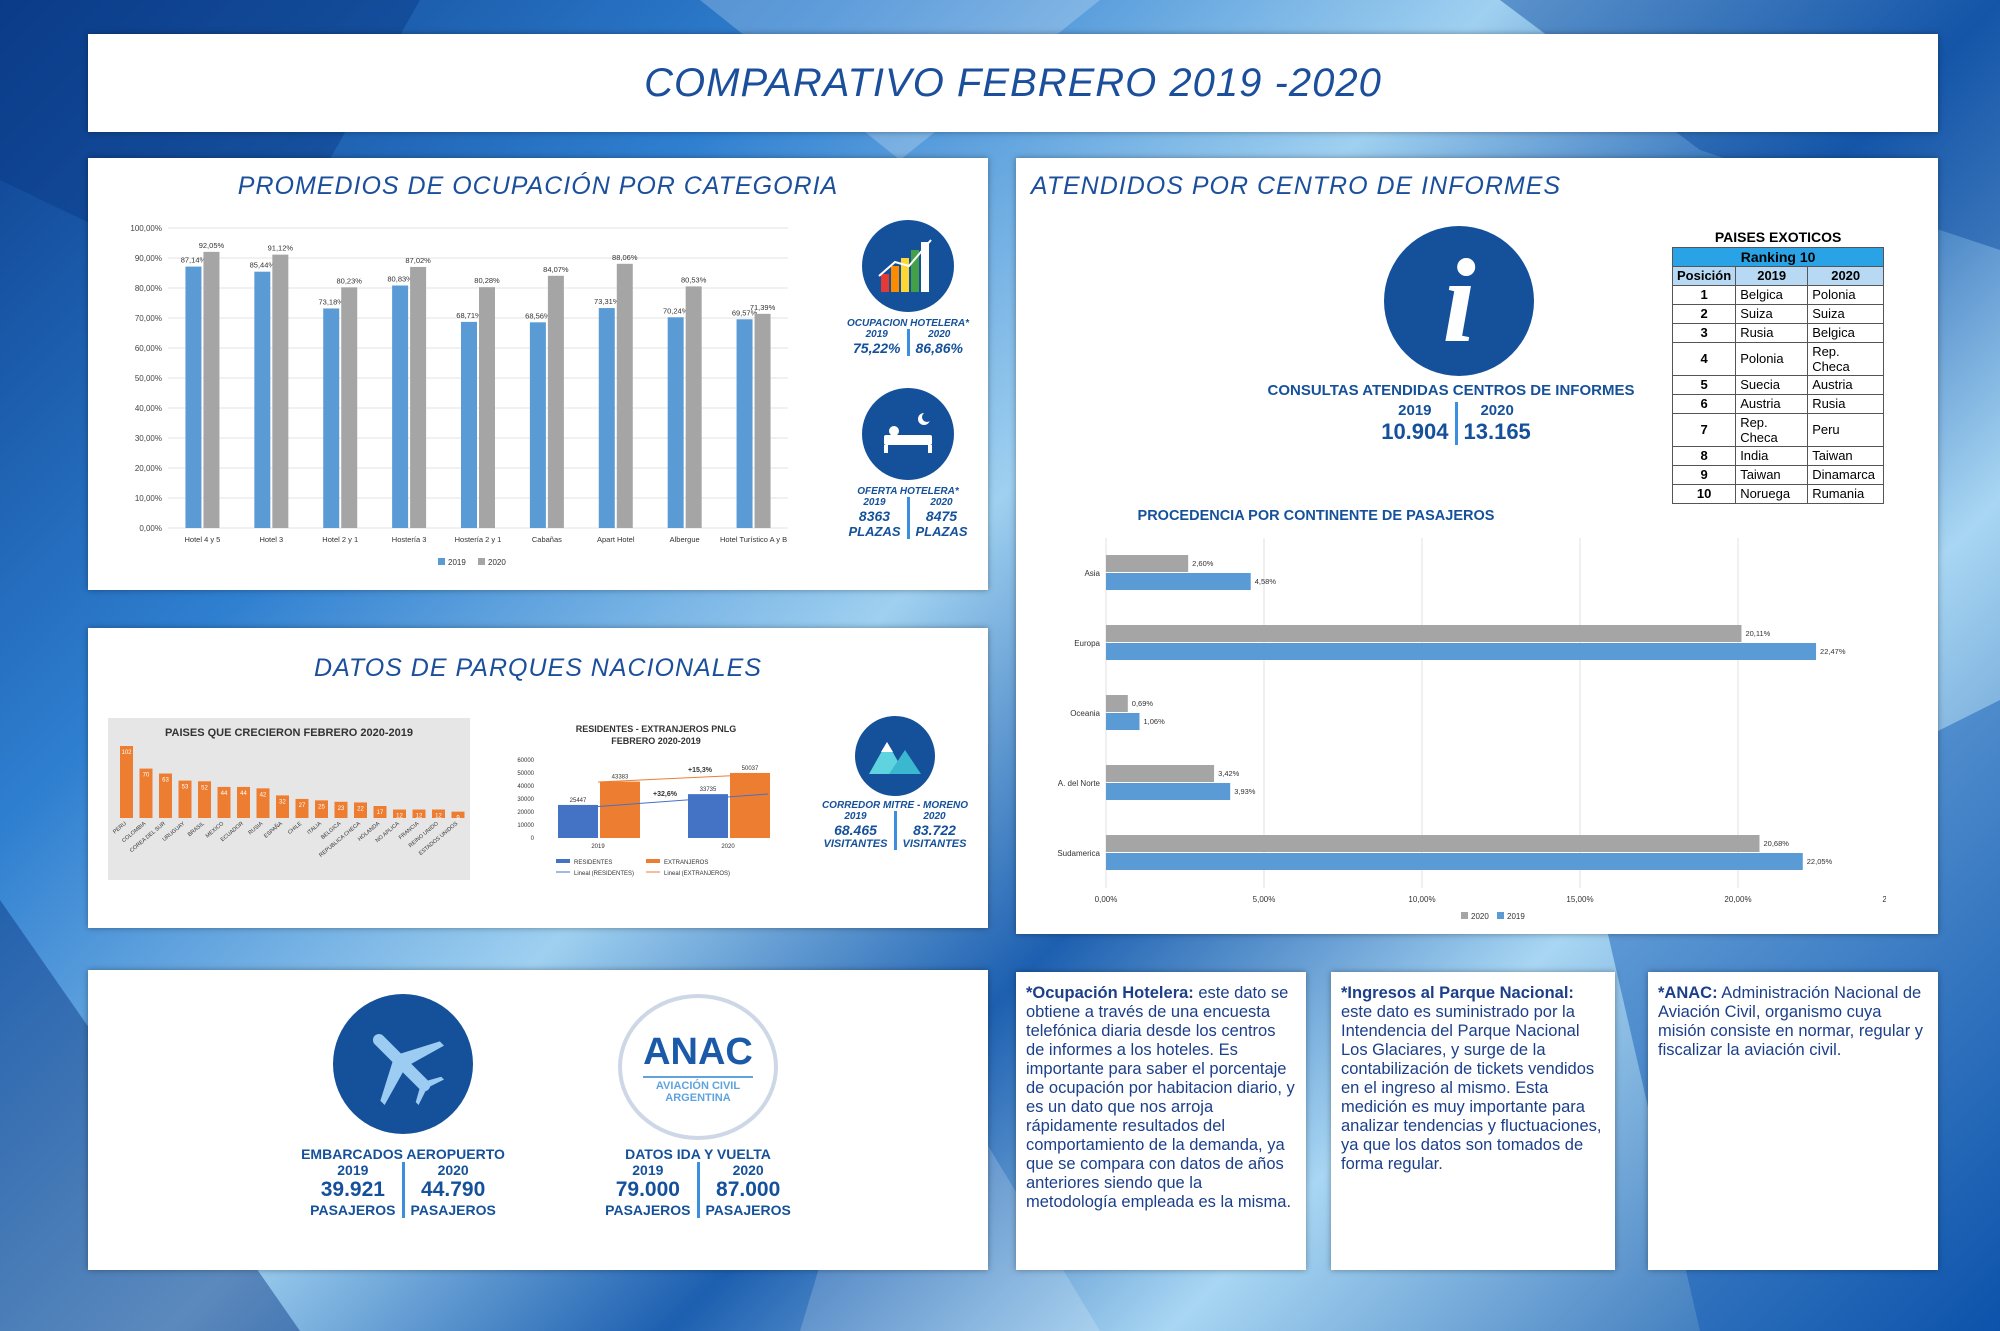  What do you see at coordinates (352, 1189) in the screenshot?
I see `airport-value-2019: 39.921` at bounding box center [352, 1189].